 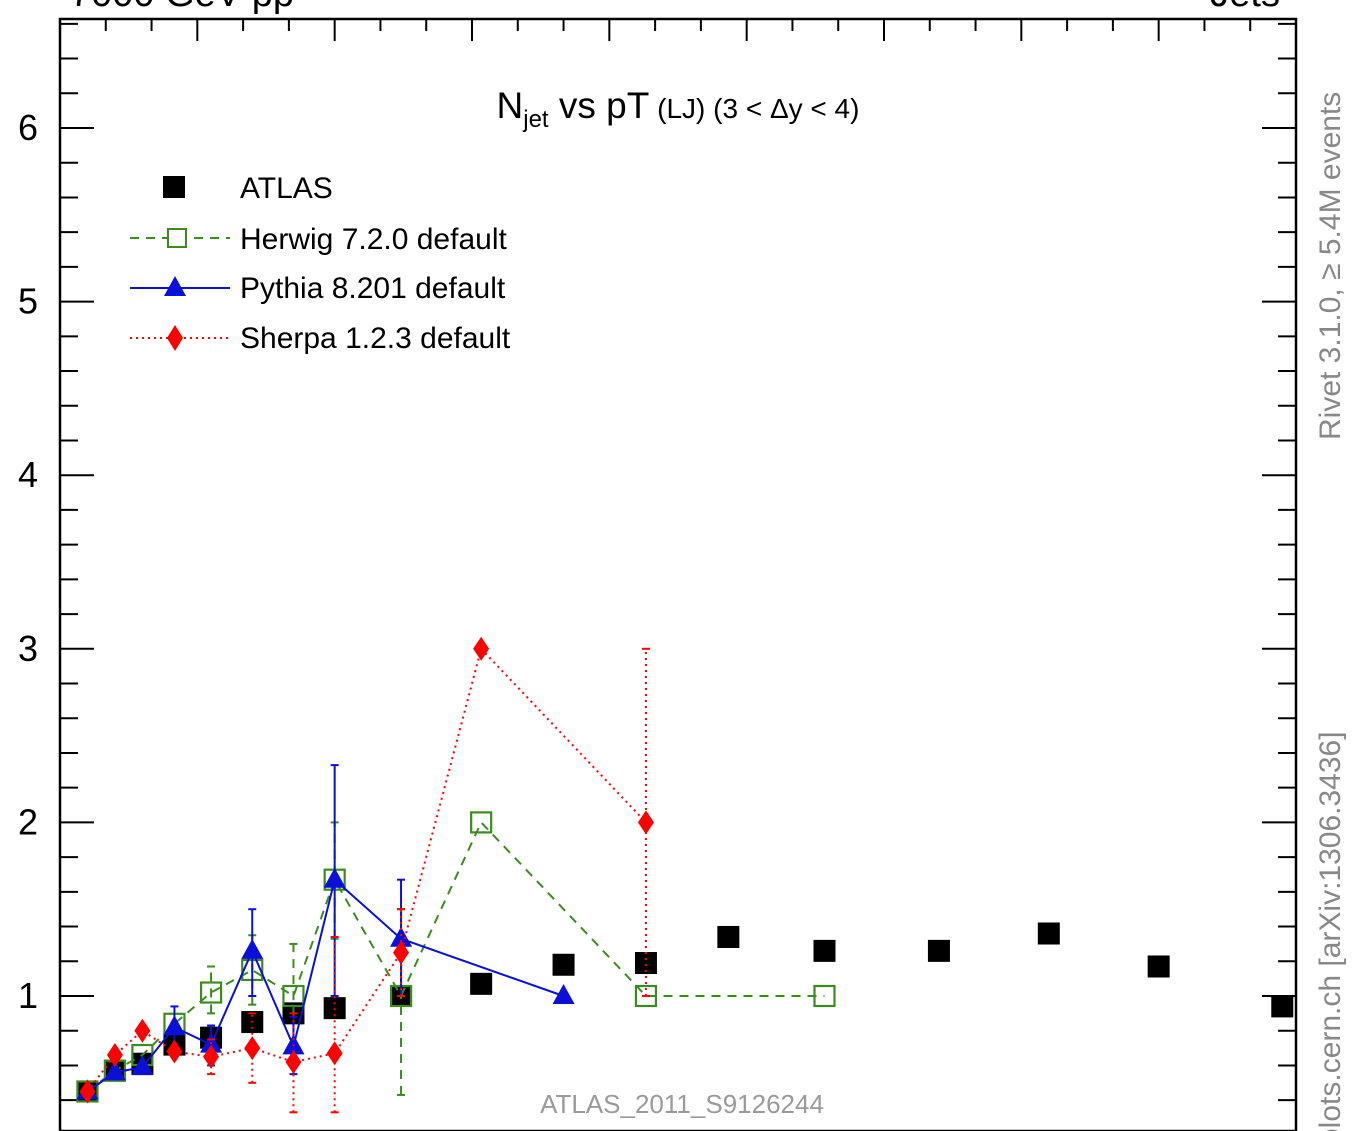 I want to click on y-tick-label: 2, so click(x=28, y=821).